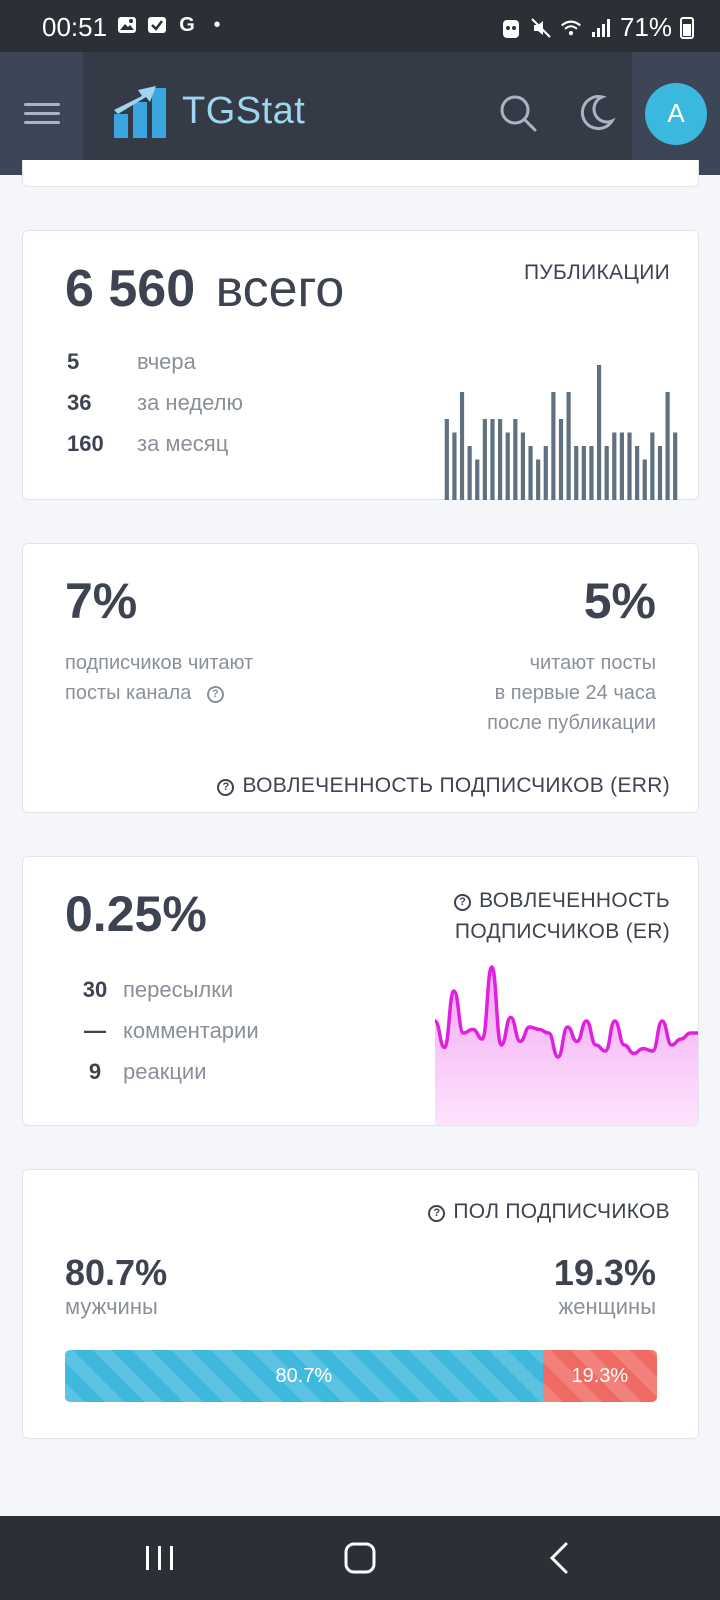 The width and height of the screenshot is (720, 1600). I want to click on image-icon, so click(127, 25).